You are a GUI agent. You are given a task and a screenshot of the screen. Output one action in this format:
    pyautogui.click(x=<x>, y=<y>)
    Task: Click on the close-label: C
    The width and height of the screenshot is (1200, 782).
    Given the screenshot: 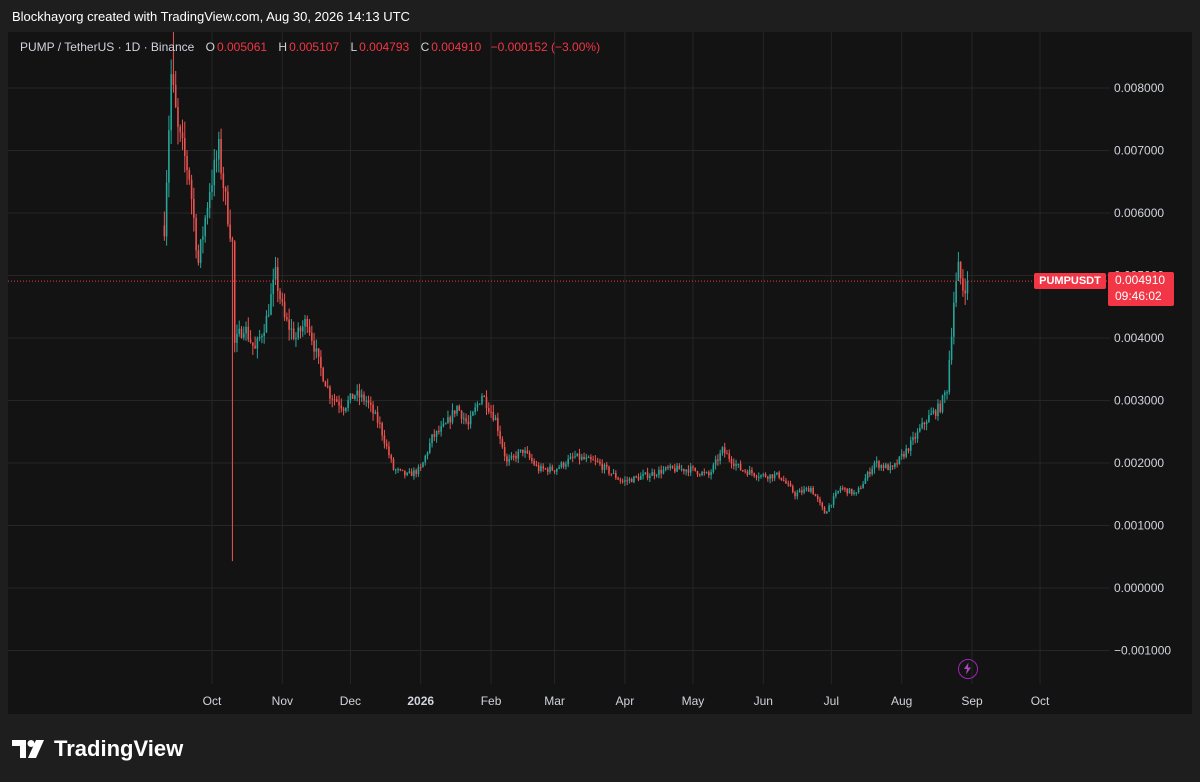 What is the action you would take?
    pyautogui.click(x=425, y=47)
    